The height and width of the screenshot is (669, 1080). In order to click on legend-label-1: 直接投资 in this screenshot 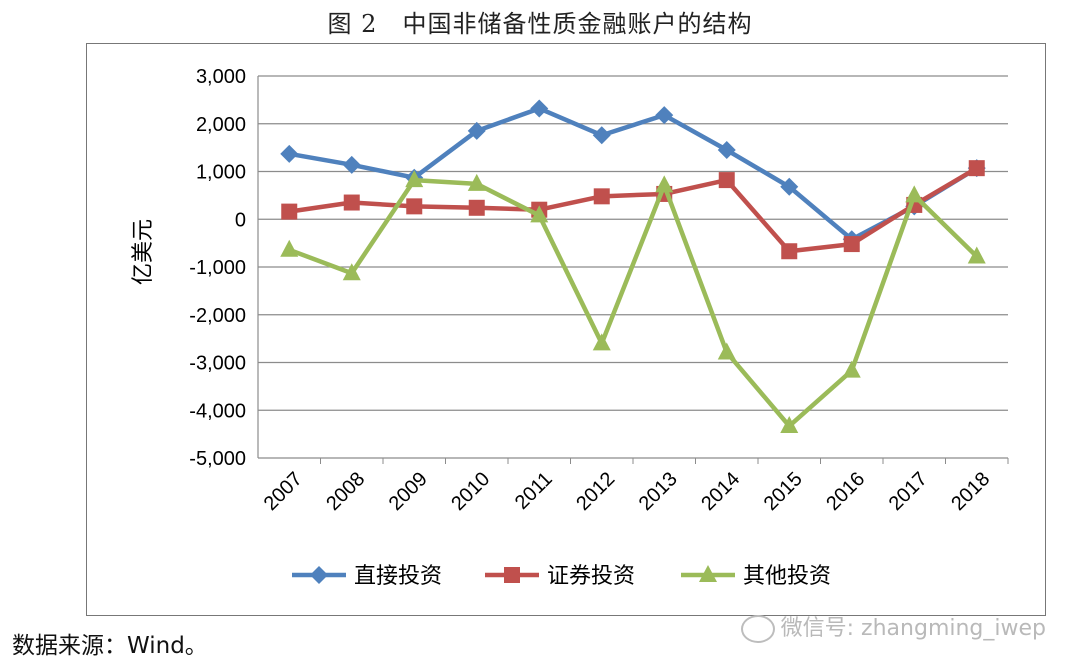, I will do `click(398, 576)`.